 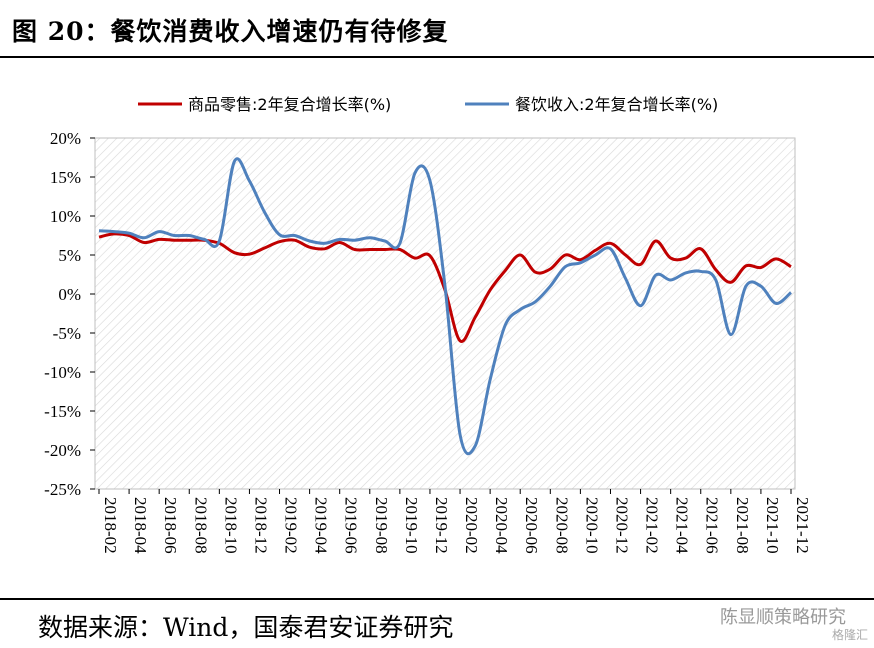 I want to click on y-tick-label: 20%, so click(x=65, y=138).